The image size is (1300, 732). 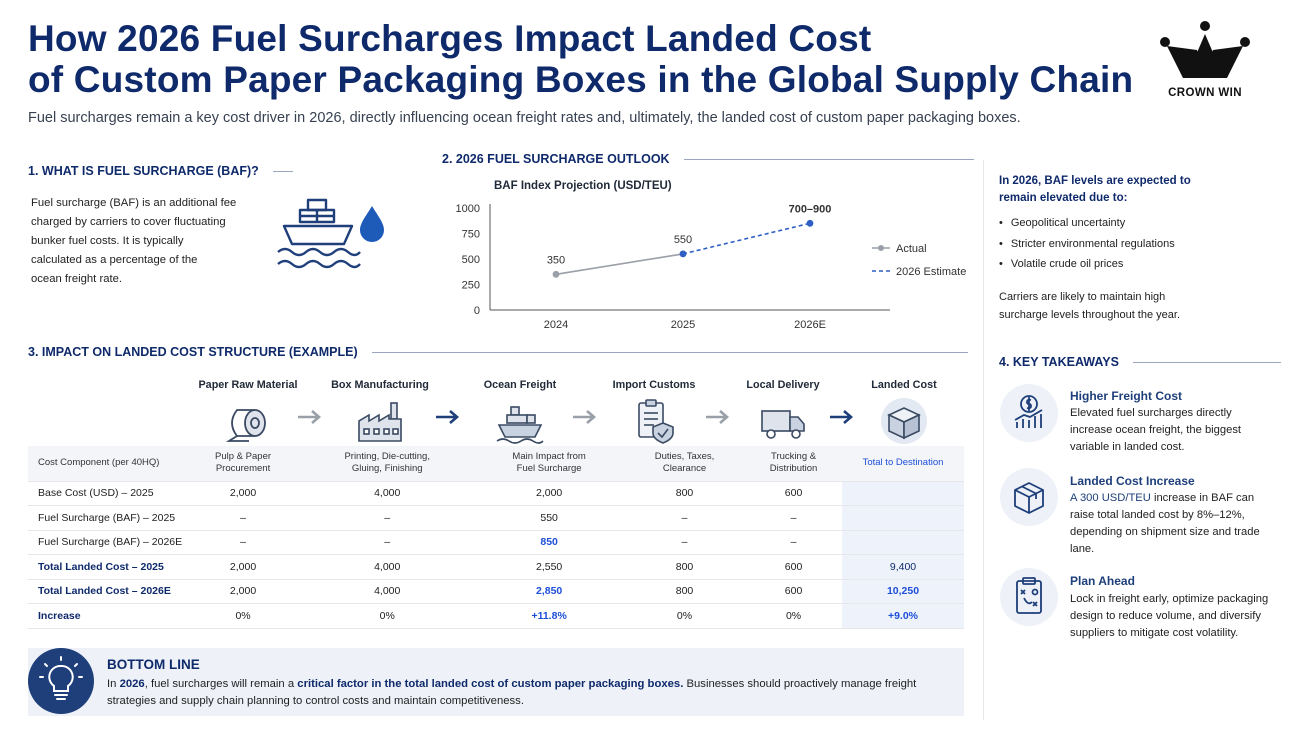 I want to click on ship-icon, so click(x=319, y=233).